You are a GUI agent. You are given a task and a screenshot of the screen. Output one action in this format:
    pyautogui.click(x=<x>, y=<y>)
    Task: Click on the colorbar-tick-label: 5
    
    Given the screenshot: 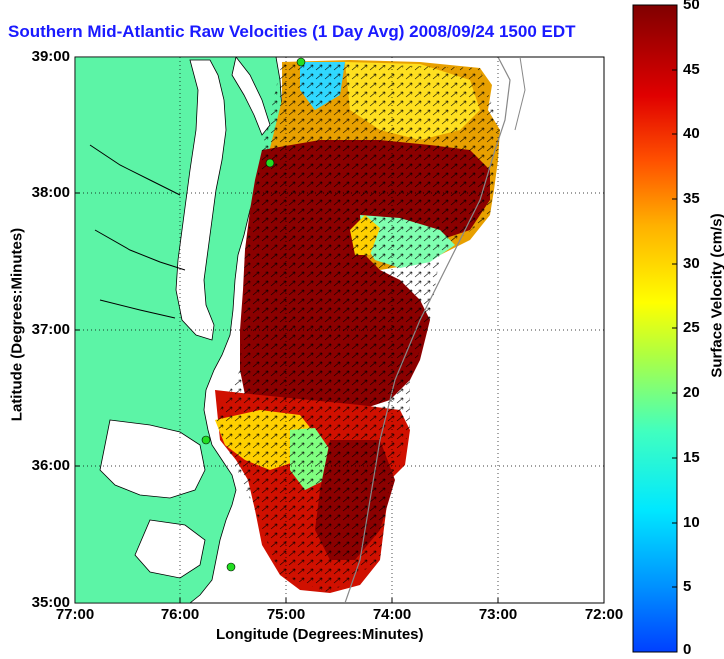 What is the action you would take?
    pyautogui.click(x=687, y=586)
    